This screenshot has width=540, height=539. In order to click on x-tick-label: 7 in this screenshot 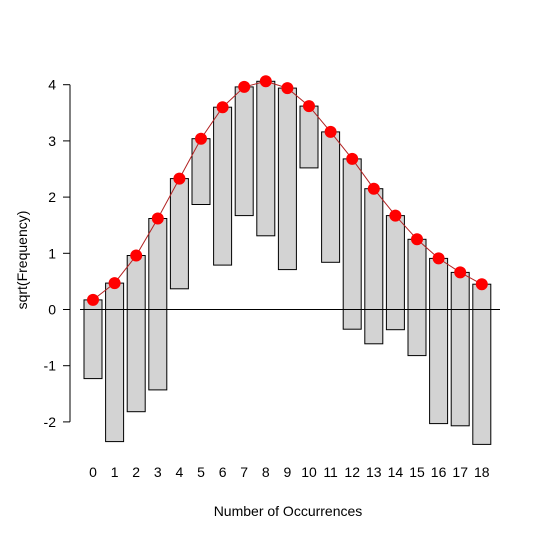, I will do `click(244, 472)`.